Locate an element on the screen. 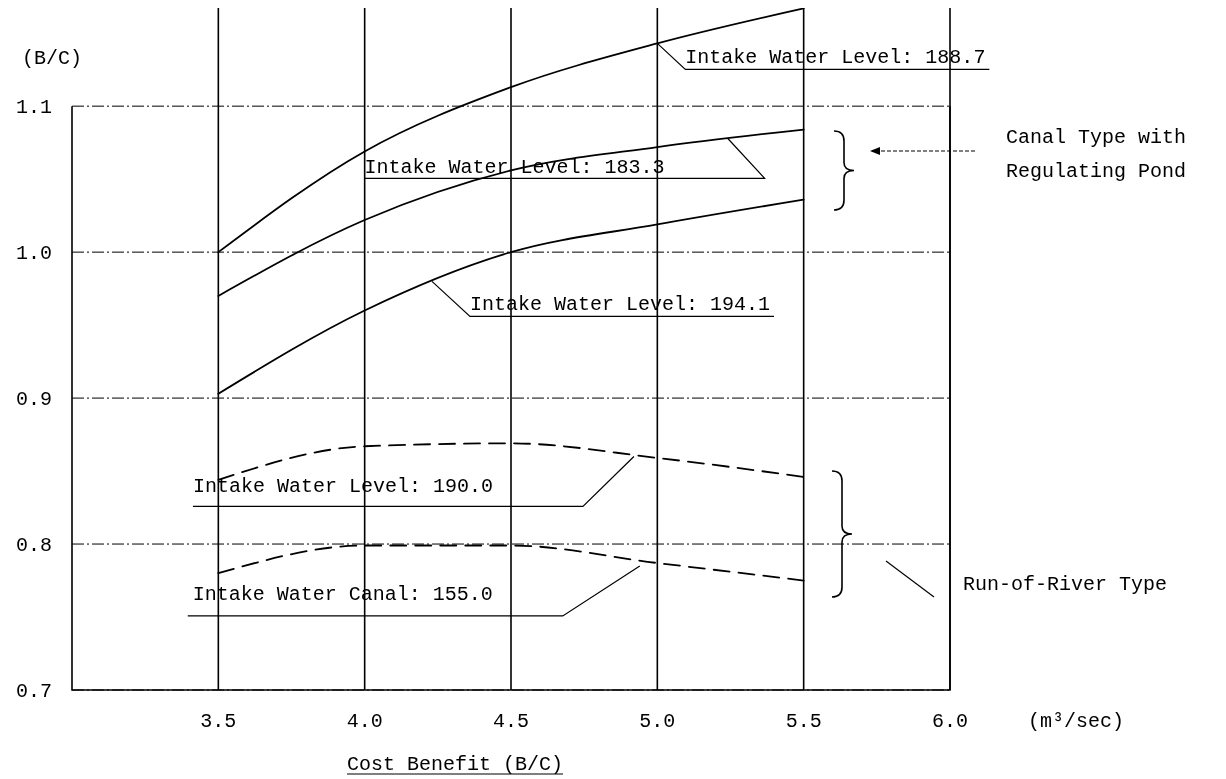  y-tick-label: 1.1 is located at coordinates (33, 108).